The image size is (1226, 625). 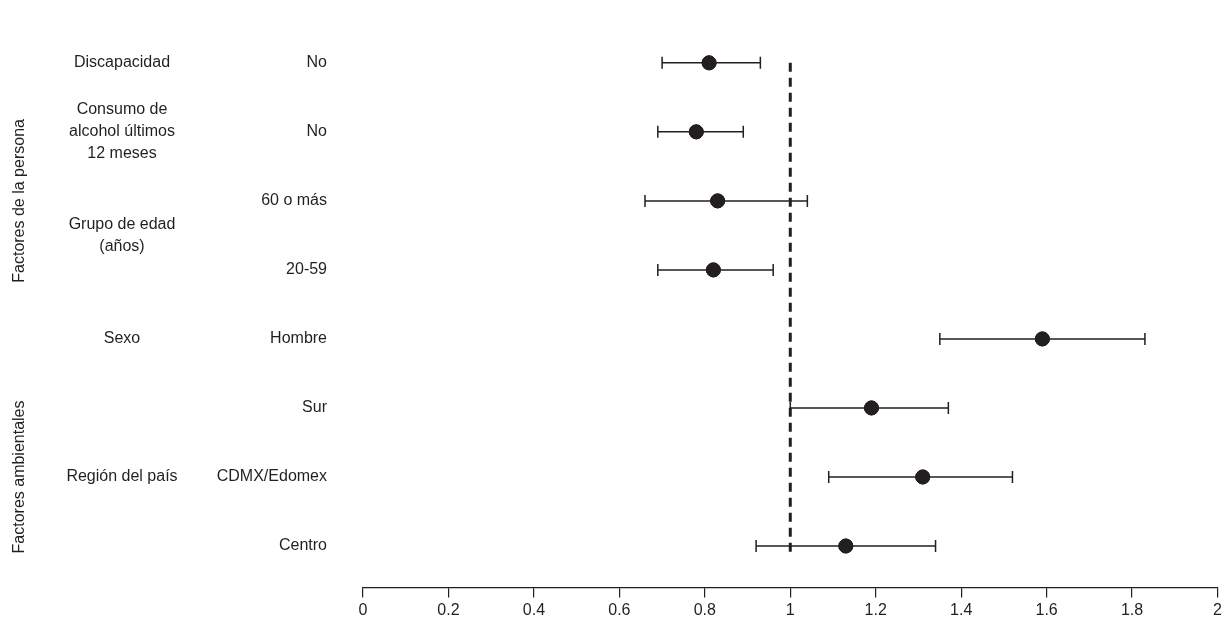 I want to click on text: Factores de la persona, so click(x=19, y=200).